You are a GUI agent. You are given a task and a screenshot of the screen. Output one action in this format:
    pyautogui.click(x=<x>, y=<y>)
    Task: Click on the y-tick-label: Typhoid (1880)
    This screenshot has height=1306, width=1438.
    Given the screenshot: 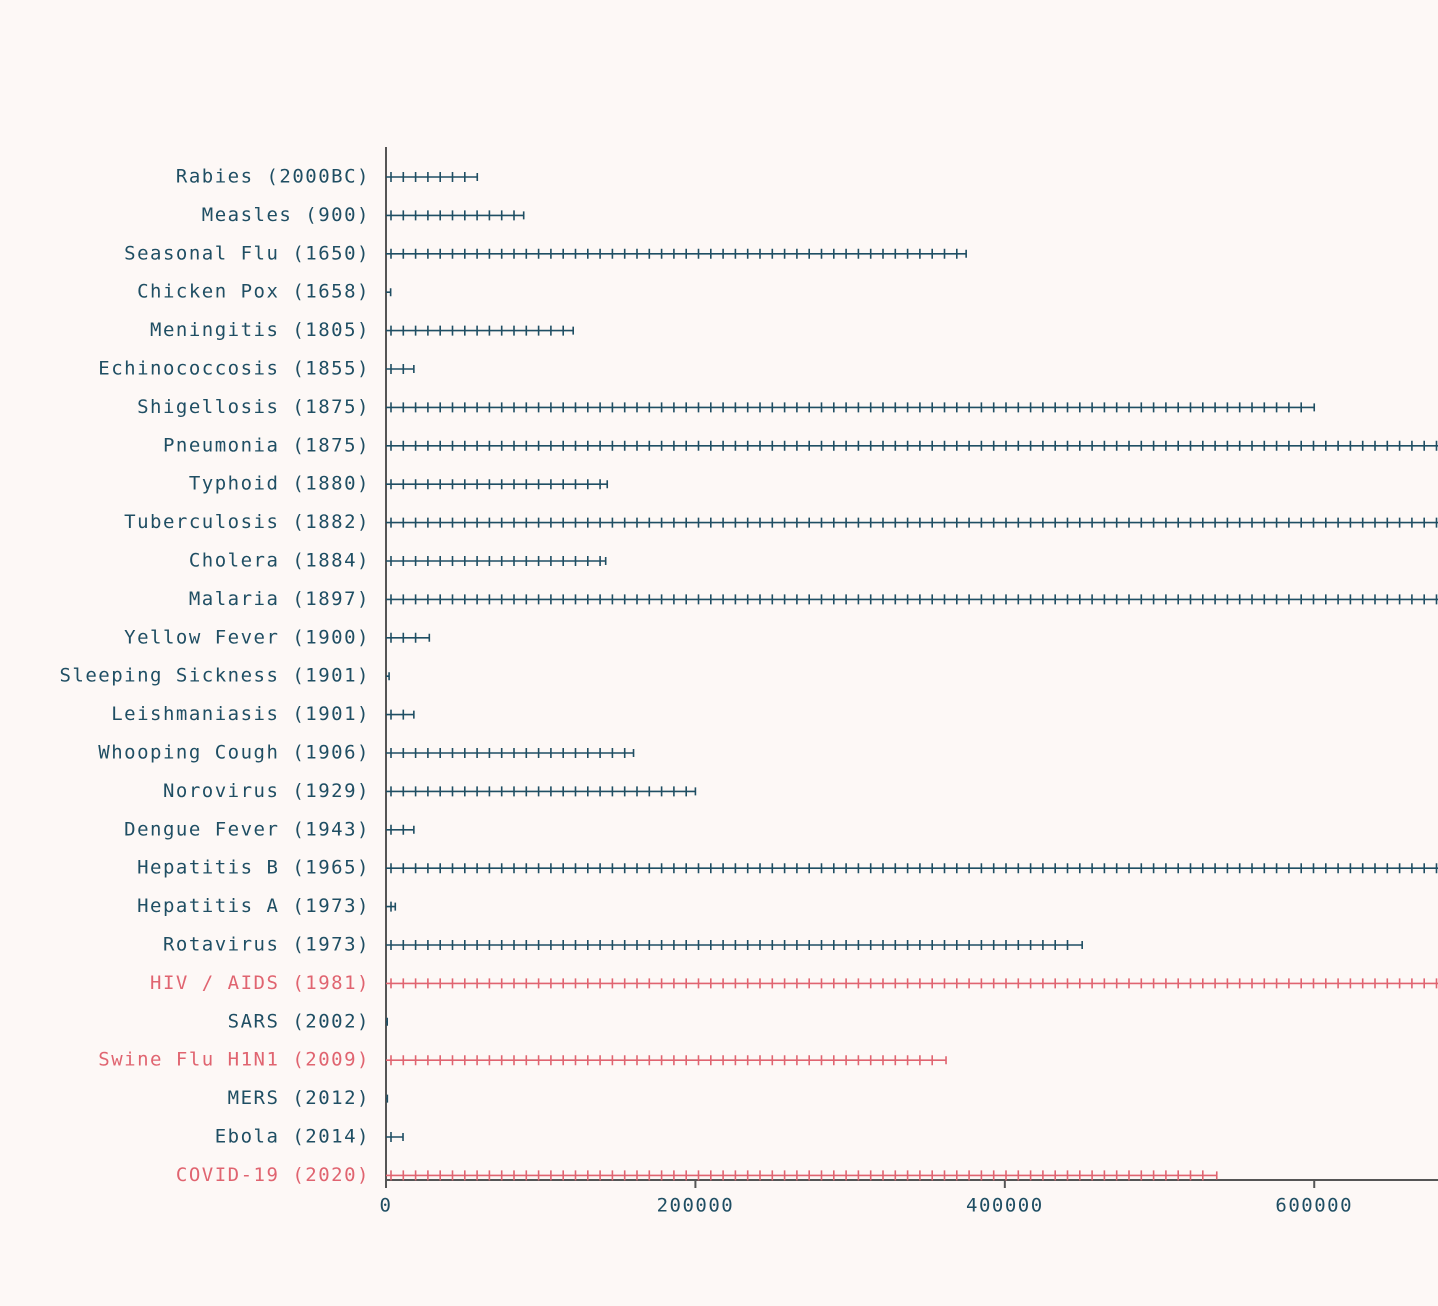 What is the action you would take?
    pyautogui.click(x=279, y=484)
    